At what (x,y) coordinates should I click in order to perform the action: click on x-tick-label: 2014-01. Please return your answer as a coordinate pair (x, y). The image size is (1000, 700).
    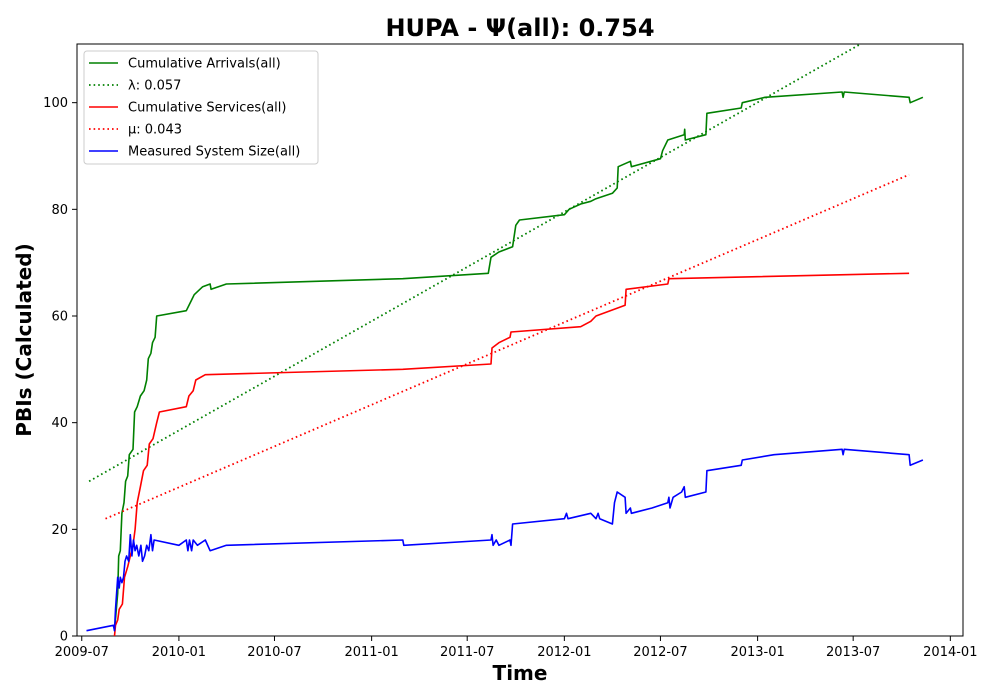
    Looking at the image, I should click on (950, 652).